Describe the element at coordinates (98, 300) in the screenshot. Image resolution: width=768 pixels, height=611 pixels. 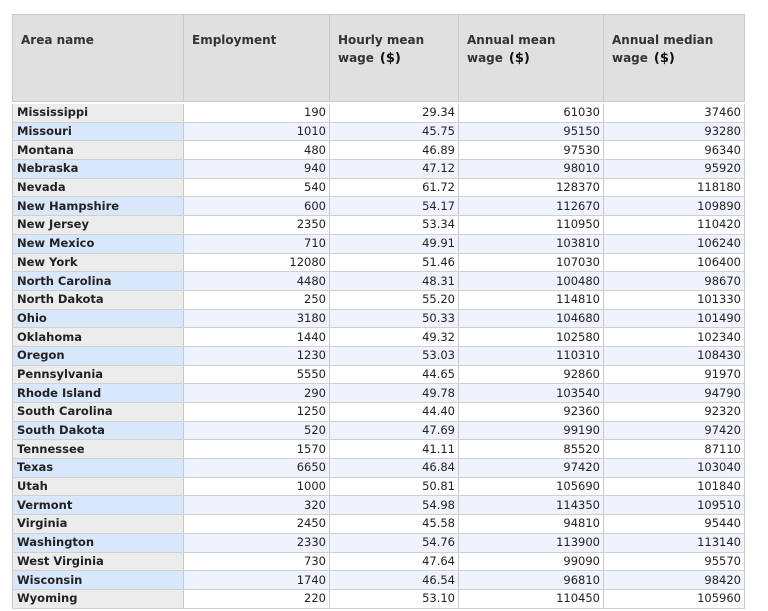
I see `area-name-cell: North Dakota` at that location.